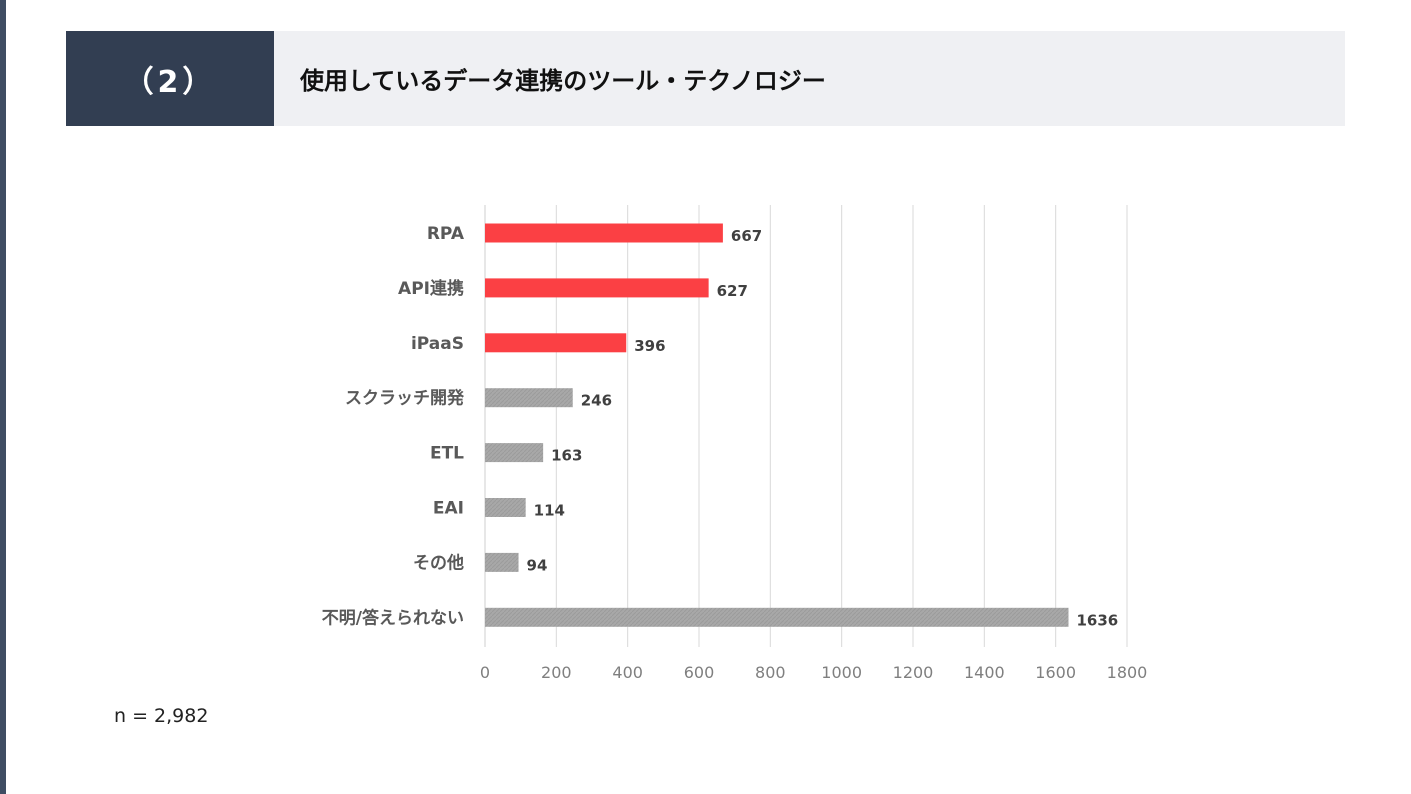 The image size is (1411, 794). I want to click on data-label: 667, so click(746, 236).